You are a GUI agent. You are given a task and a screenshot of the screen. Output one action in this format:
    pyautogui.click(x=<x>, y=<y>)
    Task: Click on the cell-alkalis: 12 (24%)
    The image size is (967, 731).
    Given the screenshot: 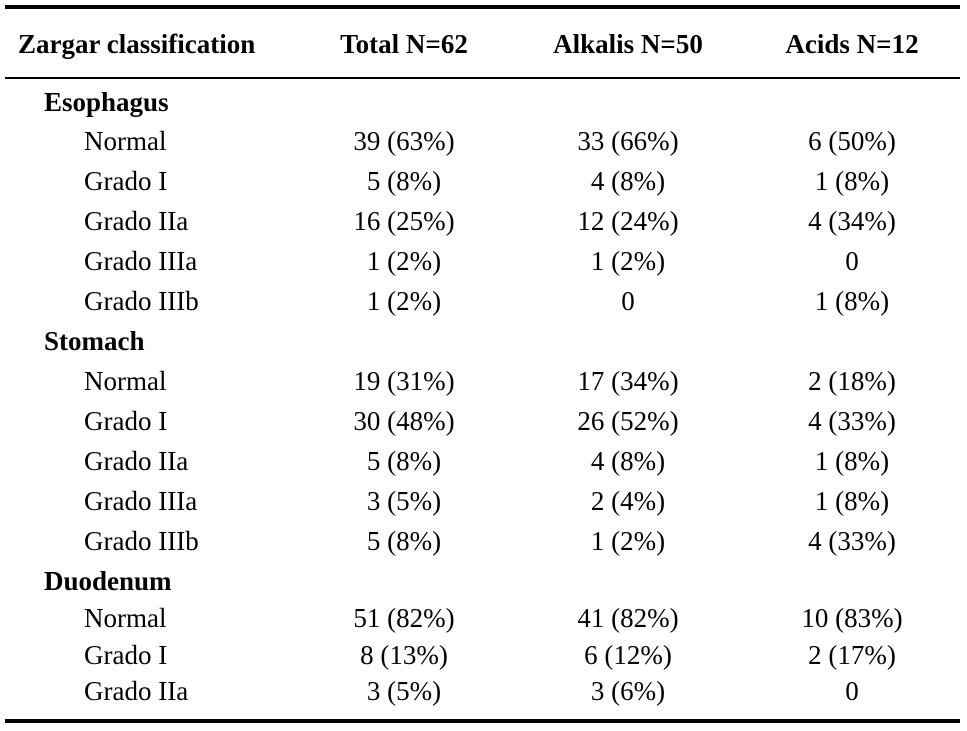 What is the action you would take?
    pyautogui.click(x=628, y=221)
    